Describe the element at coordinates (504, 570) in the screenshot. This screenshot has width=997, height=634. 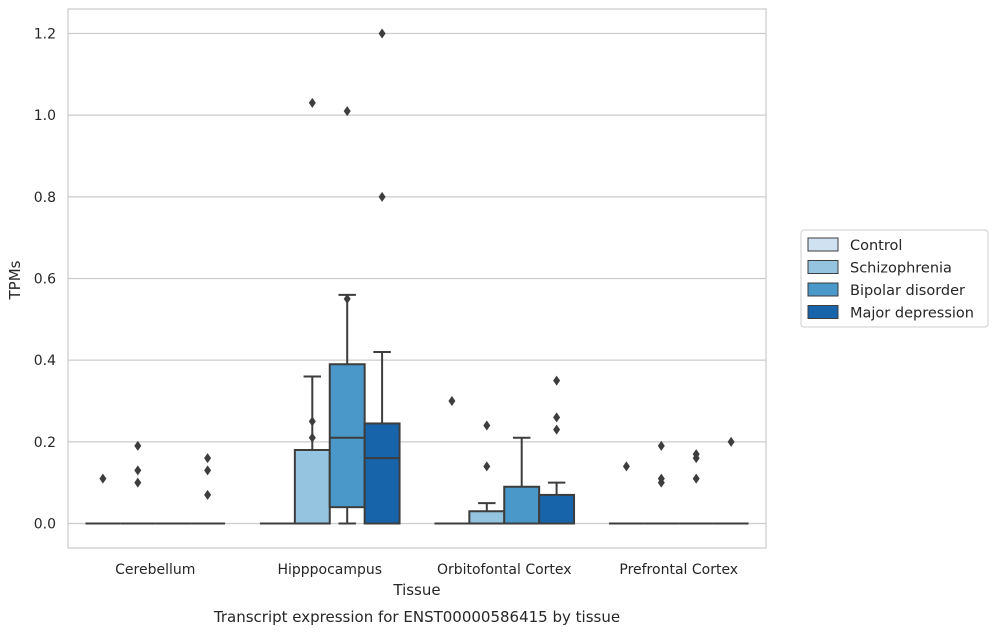
I see `x-tick-label: Orbitofontal Cortex` at that location.